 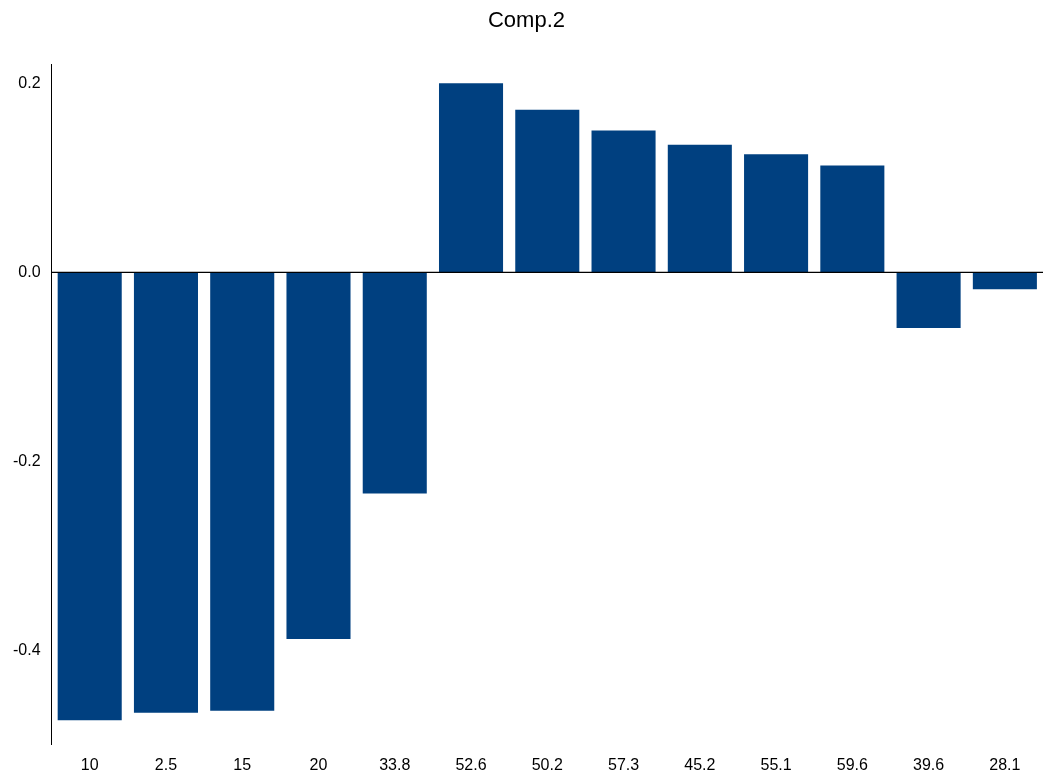 I want to click on x-tick-label: 20, so click(x=318, y=764).